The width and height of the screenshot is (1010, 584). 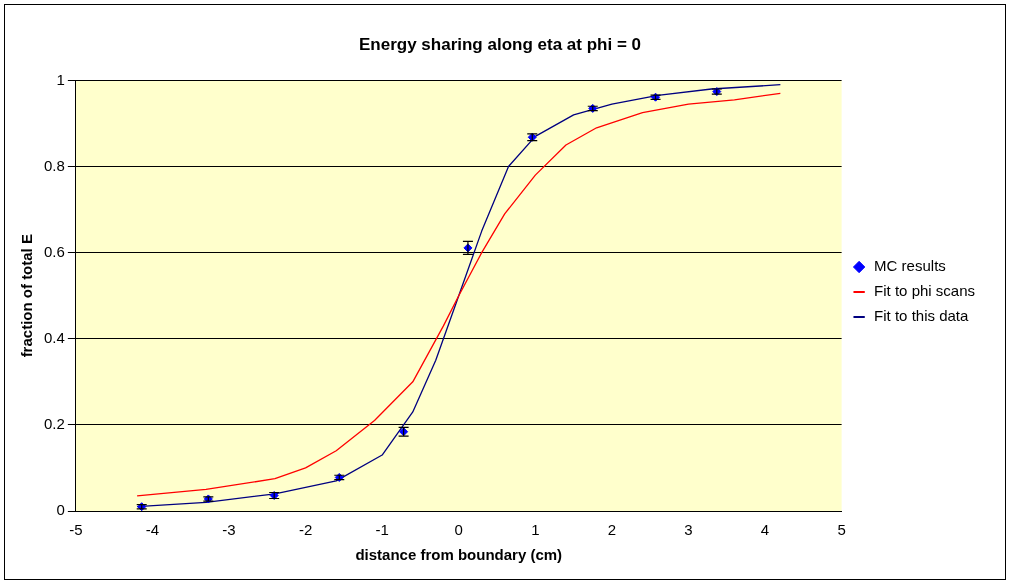 What do you see at coordinates (27, 296) in the screenshot?
I see `y-axis-title: fraction of total E` at bounding box center [27, 296].